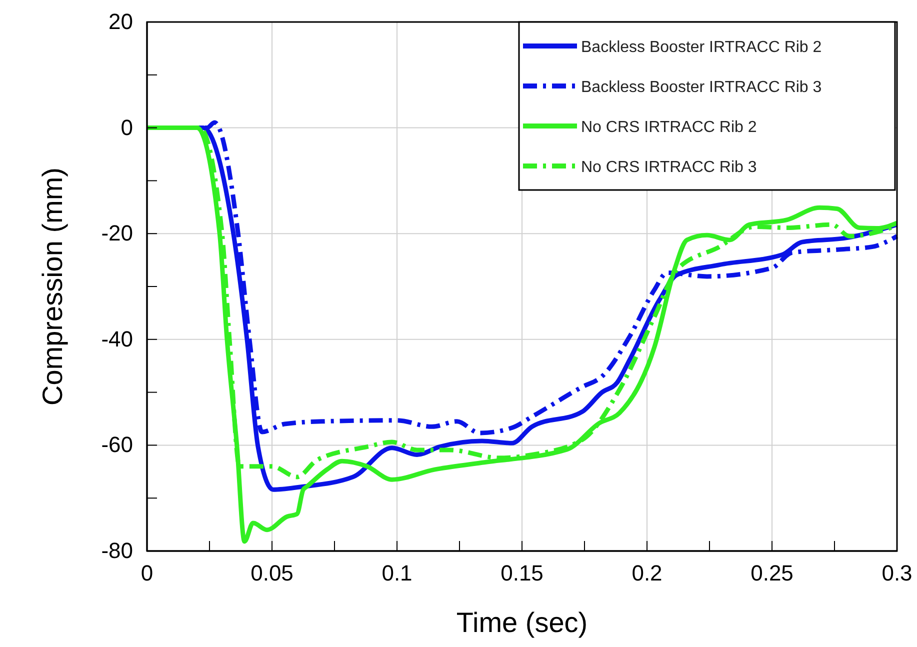  I want to click on y-tick-label: 20, so click(120, 21).